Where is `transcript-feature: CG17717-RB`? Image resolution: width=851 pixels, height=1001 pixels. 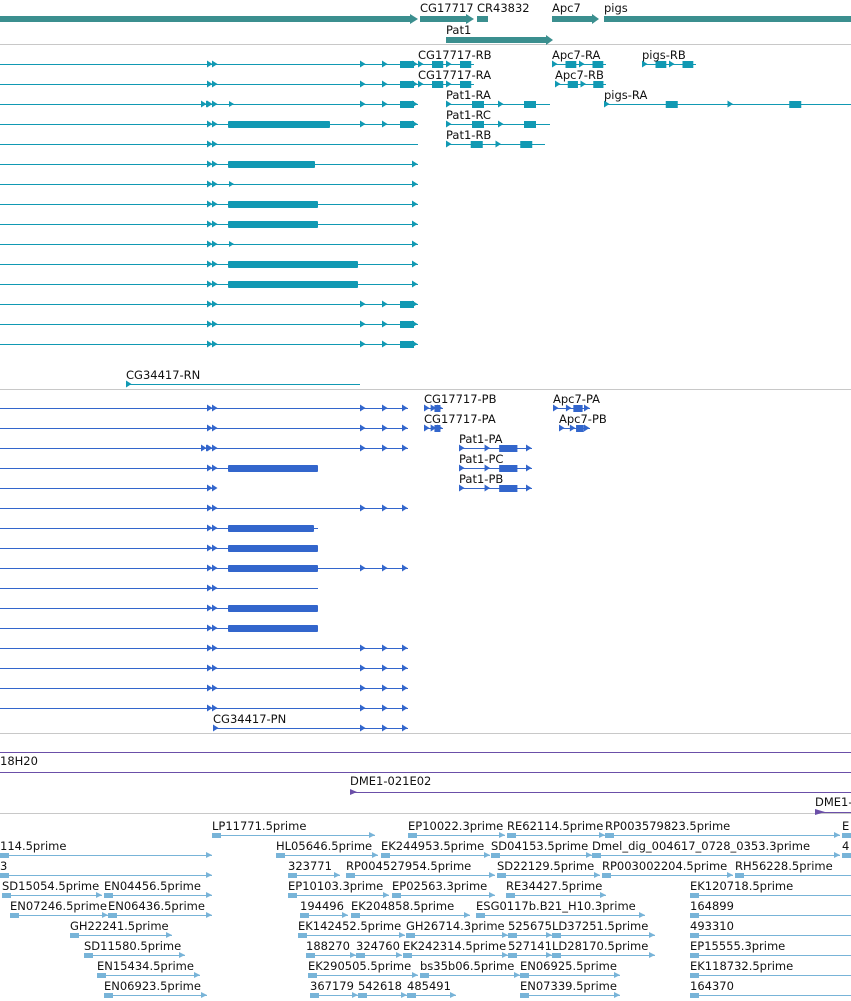
transcript-feature: CG17717-RB is located at coordinates (455, 58).